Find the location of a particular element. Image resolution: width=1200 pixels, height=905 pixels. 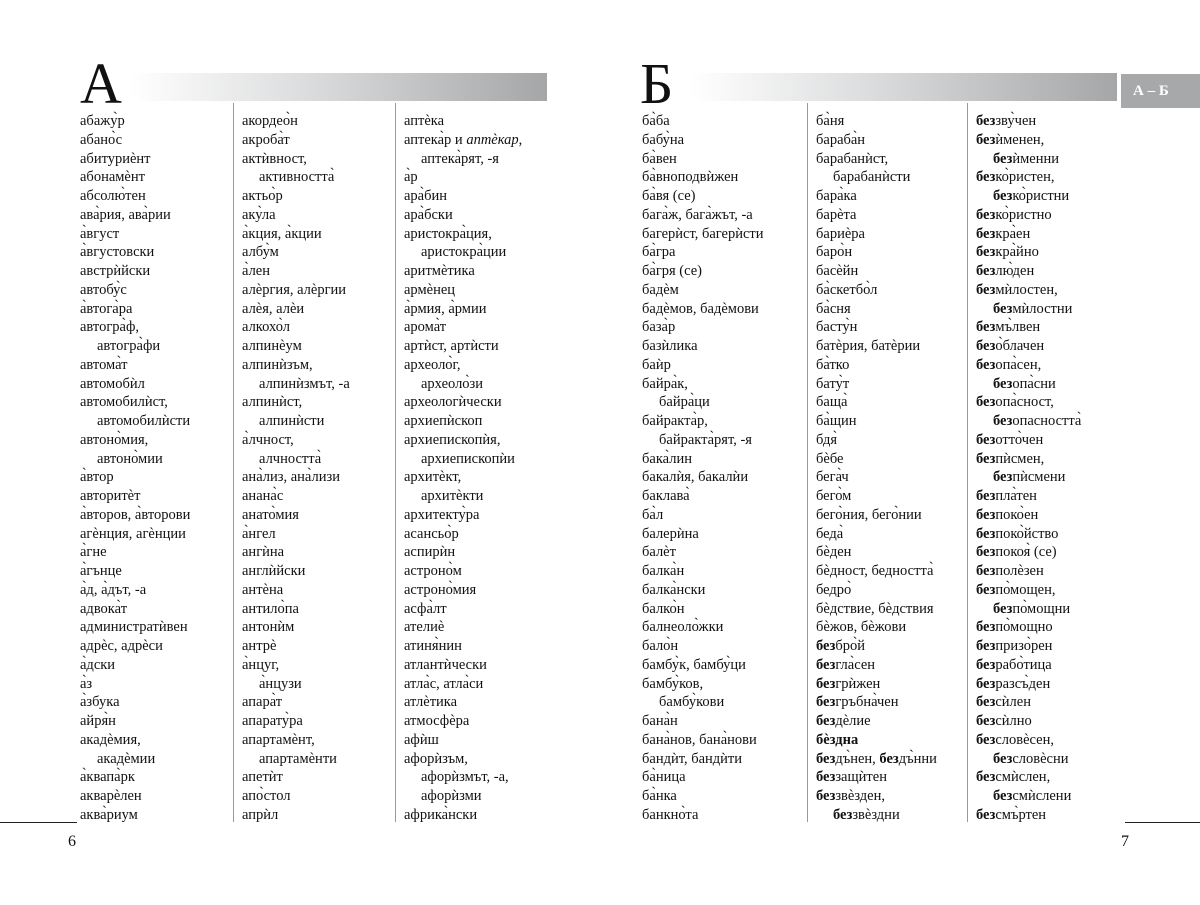

dictionary-entry: бадѐмов, бадѐмови is located at coordinates (700, 308).